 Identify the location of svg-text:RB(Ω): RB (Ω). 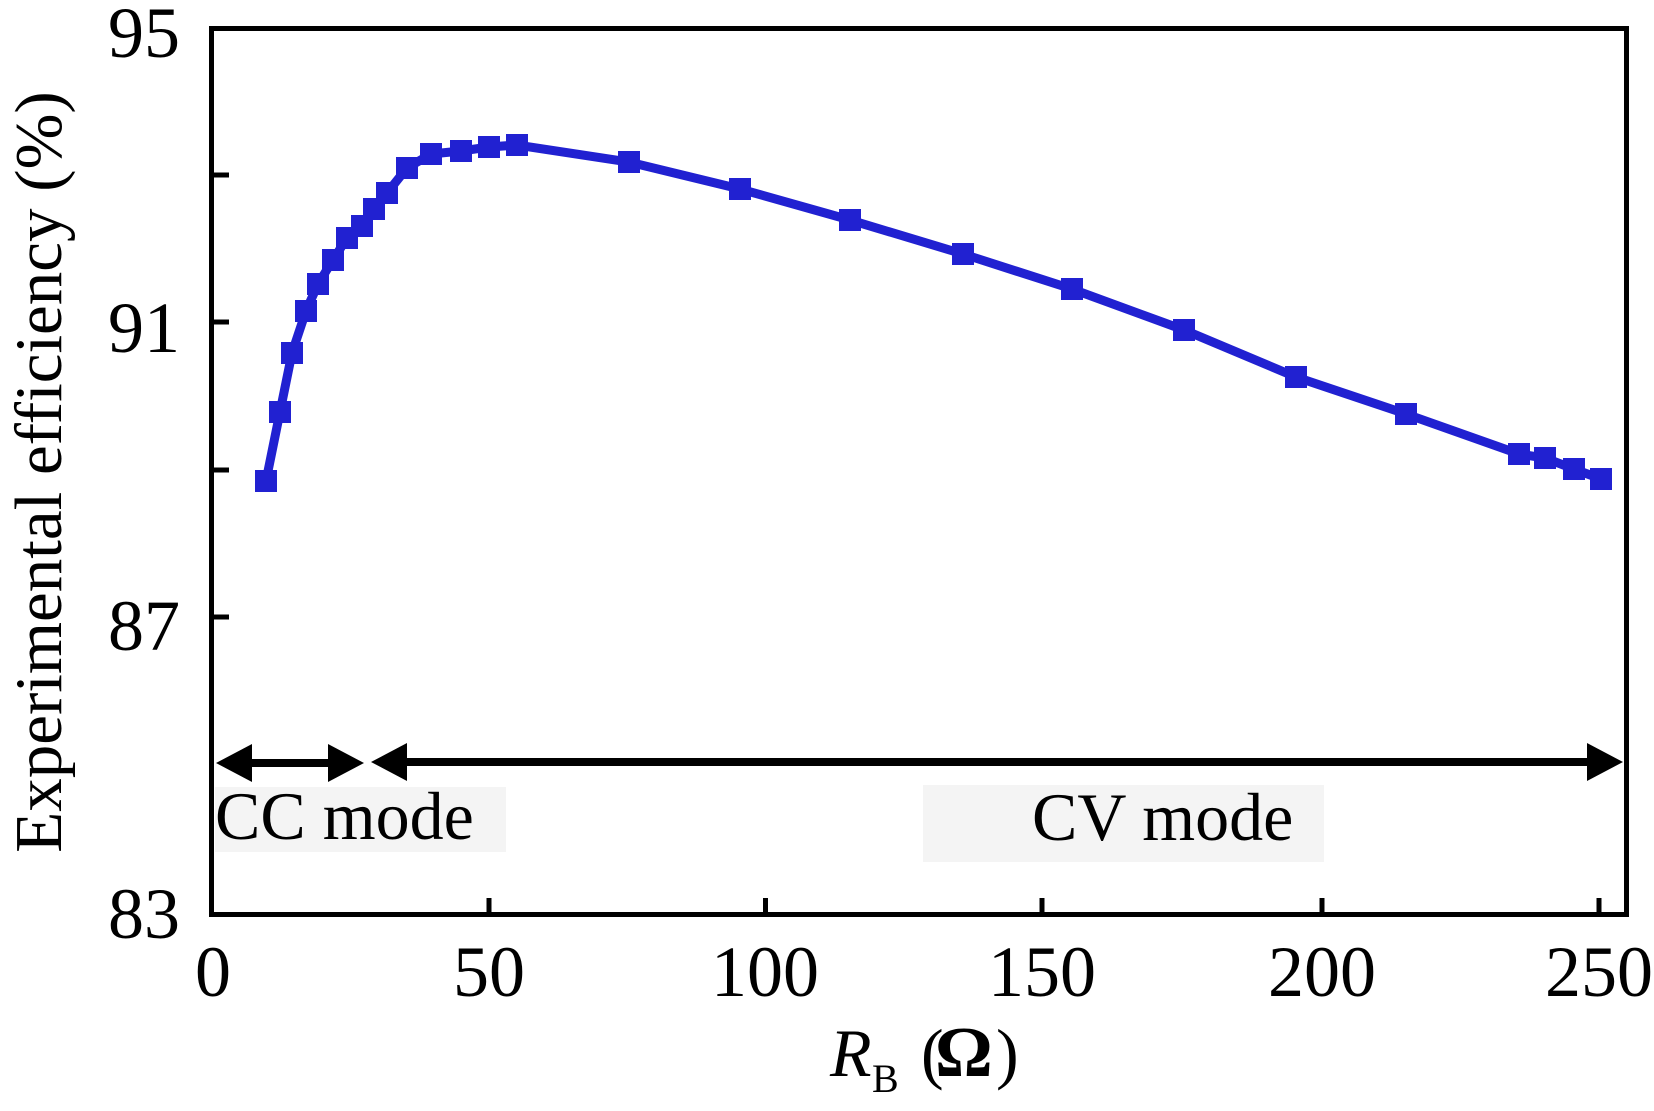
(924, 1056).